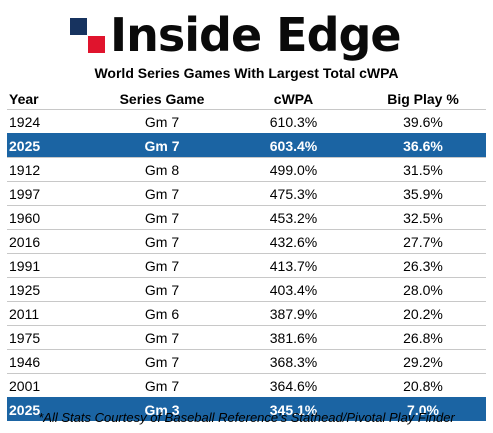 The height and width of the screenshot is (433, 493). I want to click on cell-cwpa: 368.3%, so click(293, 361).